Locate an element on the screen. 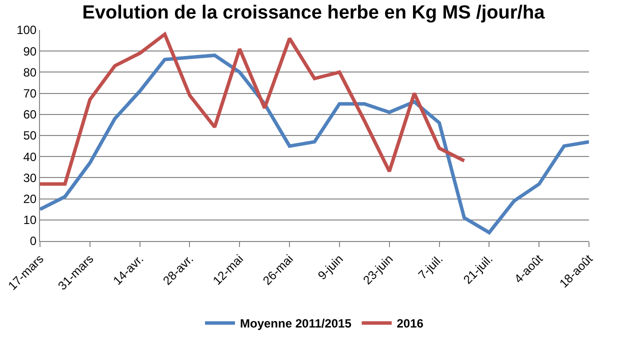  y-tick-label: 10 is located at coordinates (30, 220).